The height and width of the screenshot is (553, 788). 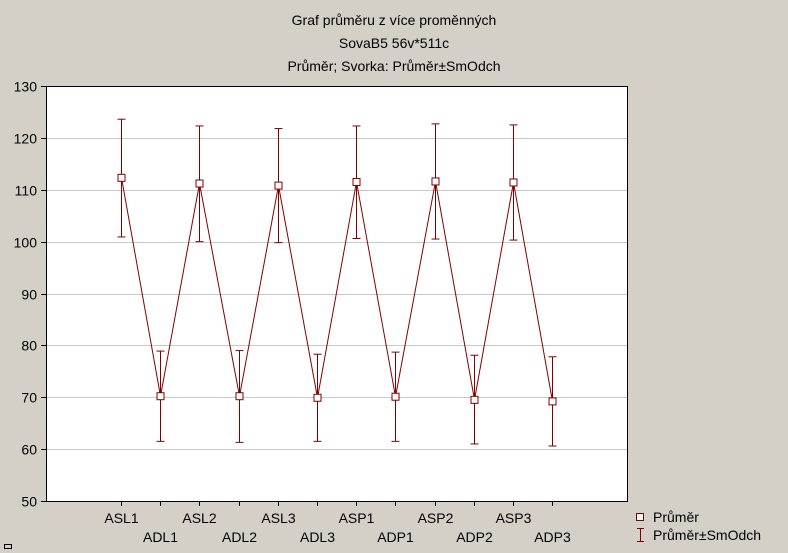 I want to click on x-tick-label: ADP1, so click(x=395, y=537).